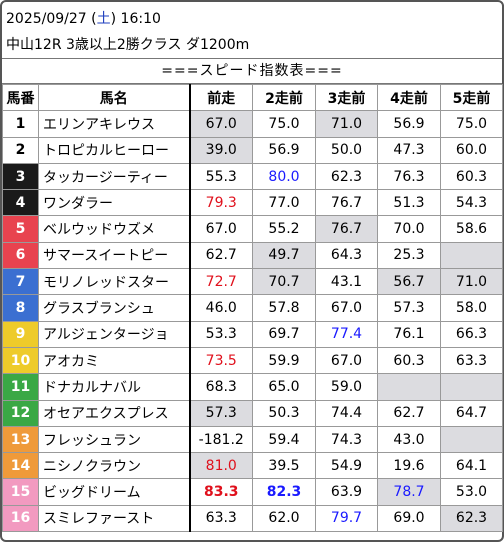  Describe the element at coordinates (221, 150) in the screenshot. I see `speed-index-last-race: 39.0` at that location.